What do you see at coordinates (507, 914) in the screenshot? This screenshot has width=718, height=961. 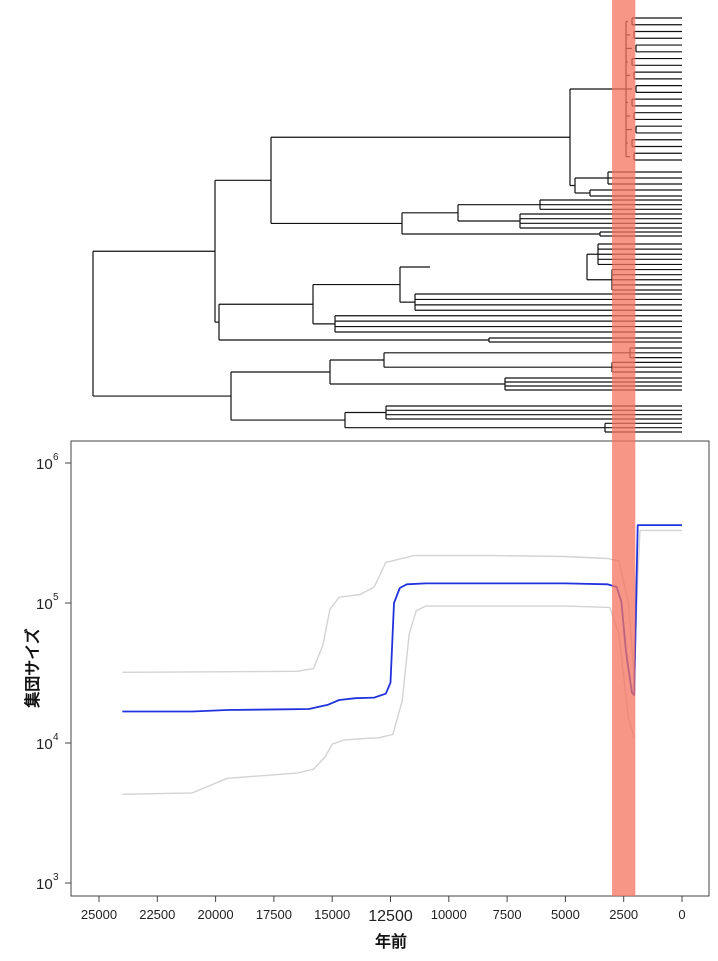 I see `x-tick-label: 7500` at bounding box center [507, 914].